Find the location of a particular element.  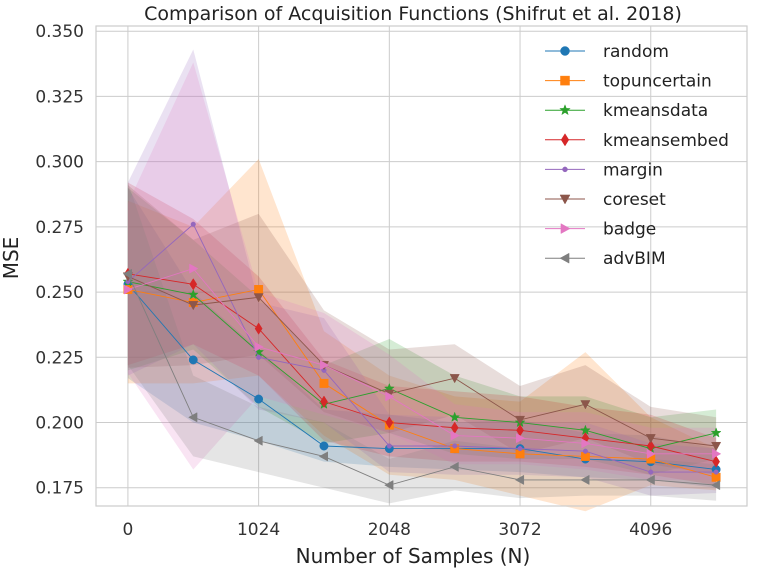

x-tick-label: 1024 is located at coordinates (258, 530).